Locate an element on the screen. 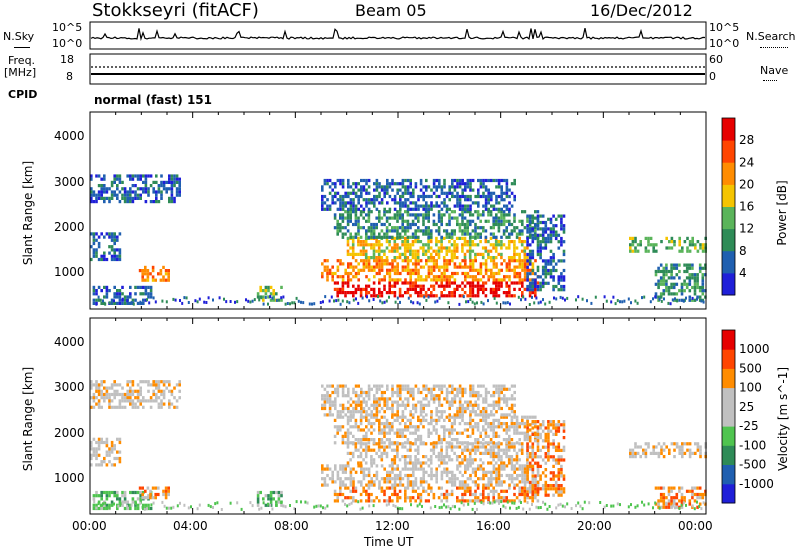 Image resolution: width=800 pixels, height=554 pixels. nsearch-tick-bottom: 10^0 is located at coordinates (724, 43).